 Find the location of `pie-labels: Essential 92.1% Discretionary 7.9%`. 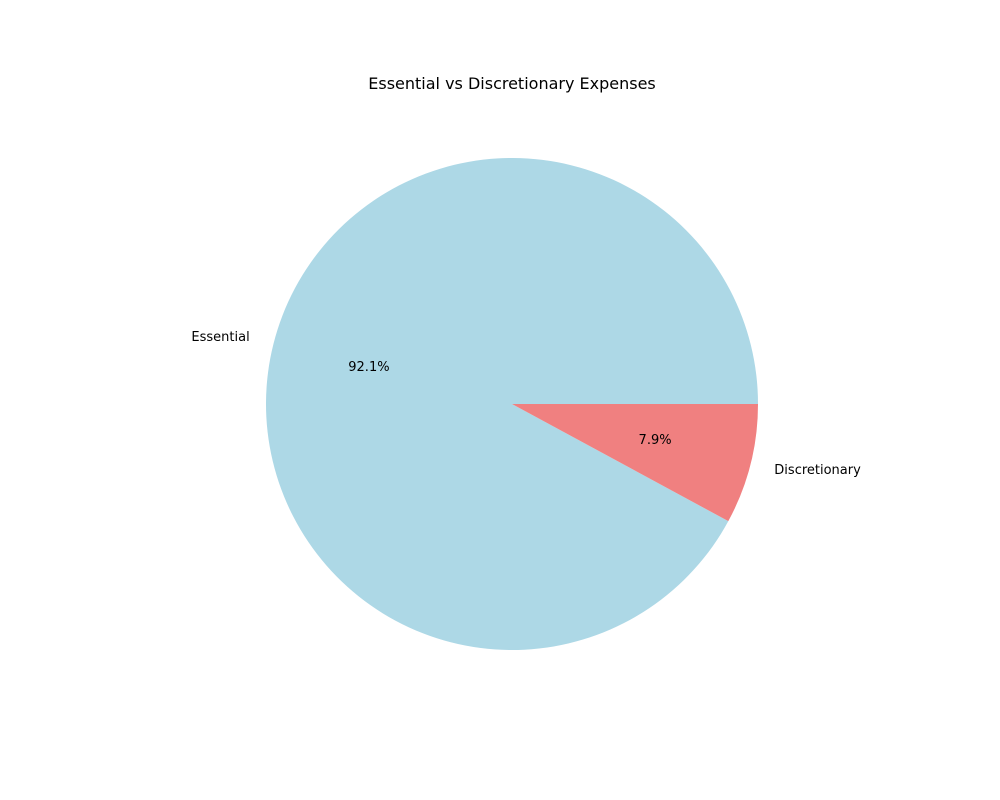

pie-labels: Essential 92.1% Discretionary 7.9% is located at coordinates (526, 404).